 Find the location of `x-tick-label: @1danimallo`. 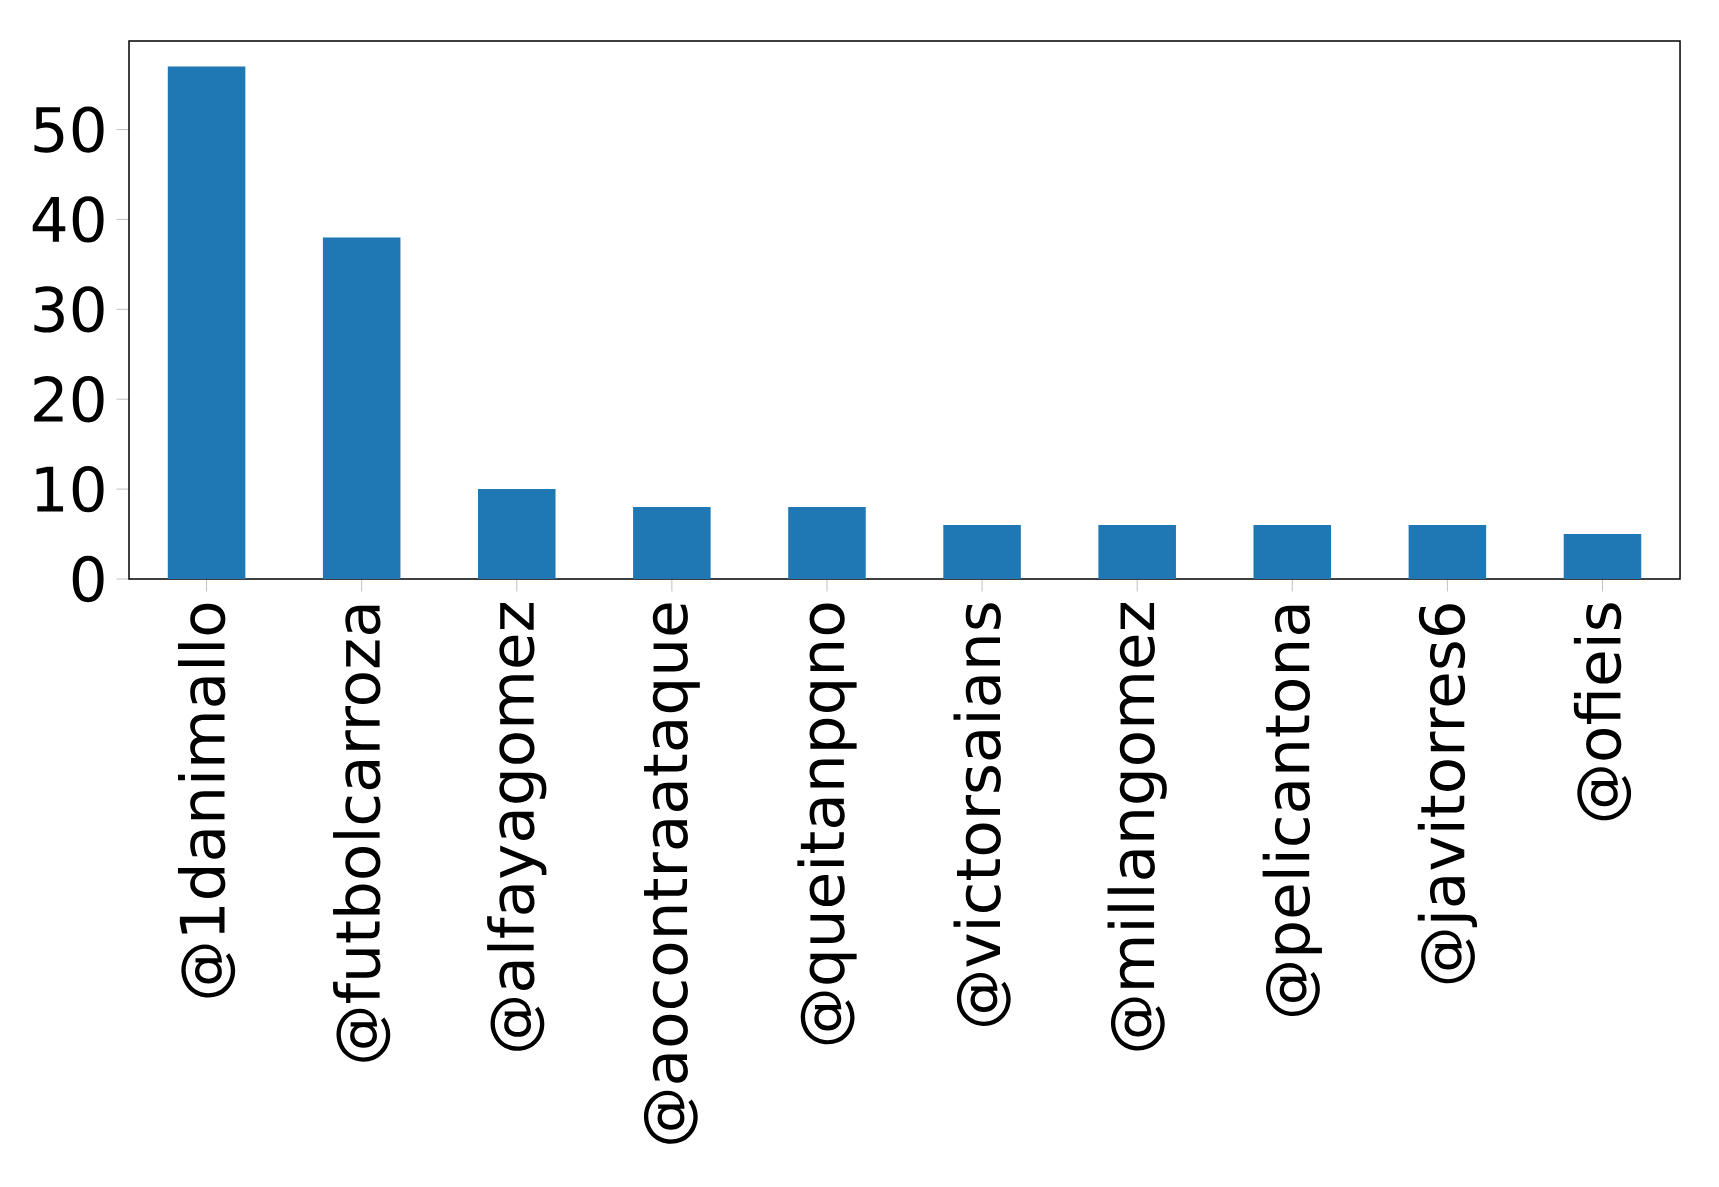

x-tick-label: @1danimallo is located at coordinates (206, 800).